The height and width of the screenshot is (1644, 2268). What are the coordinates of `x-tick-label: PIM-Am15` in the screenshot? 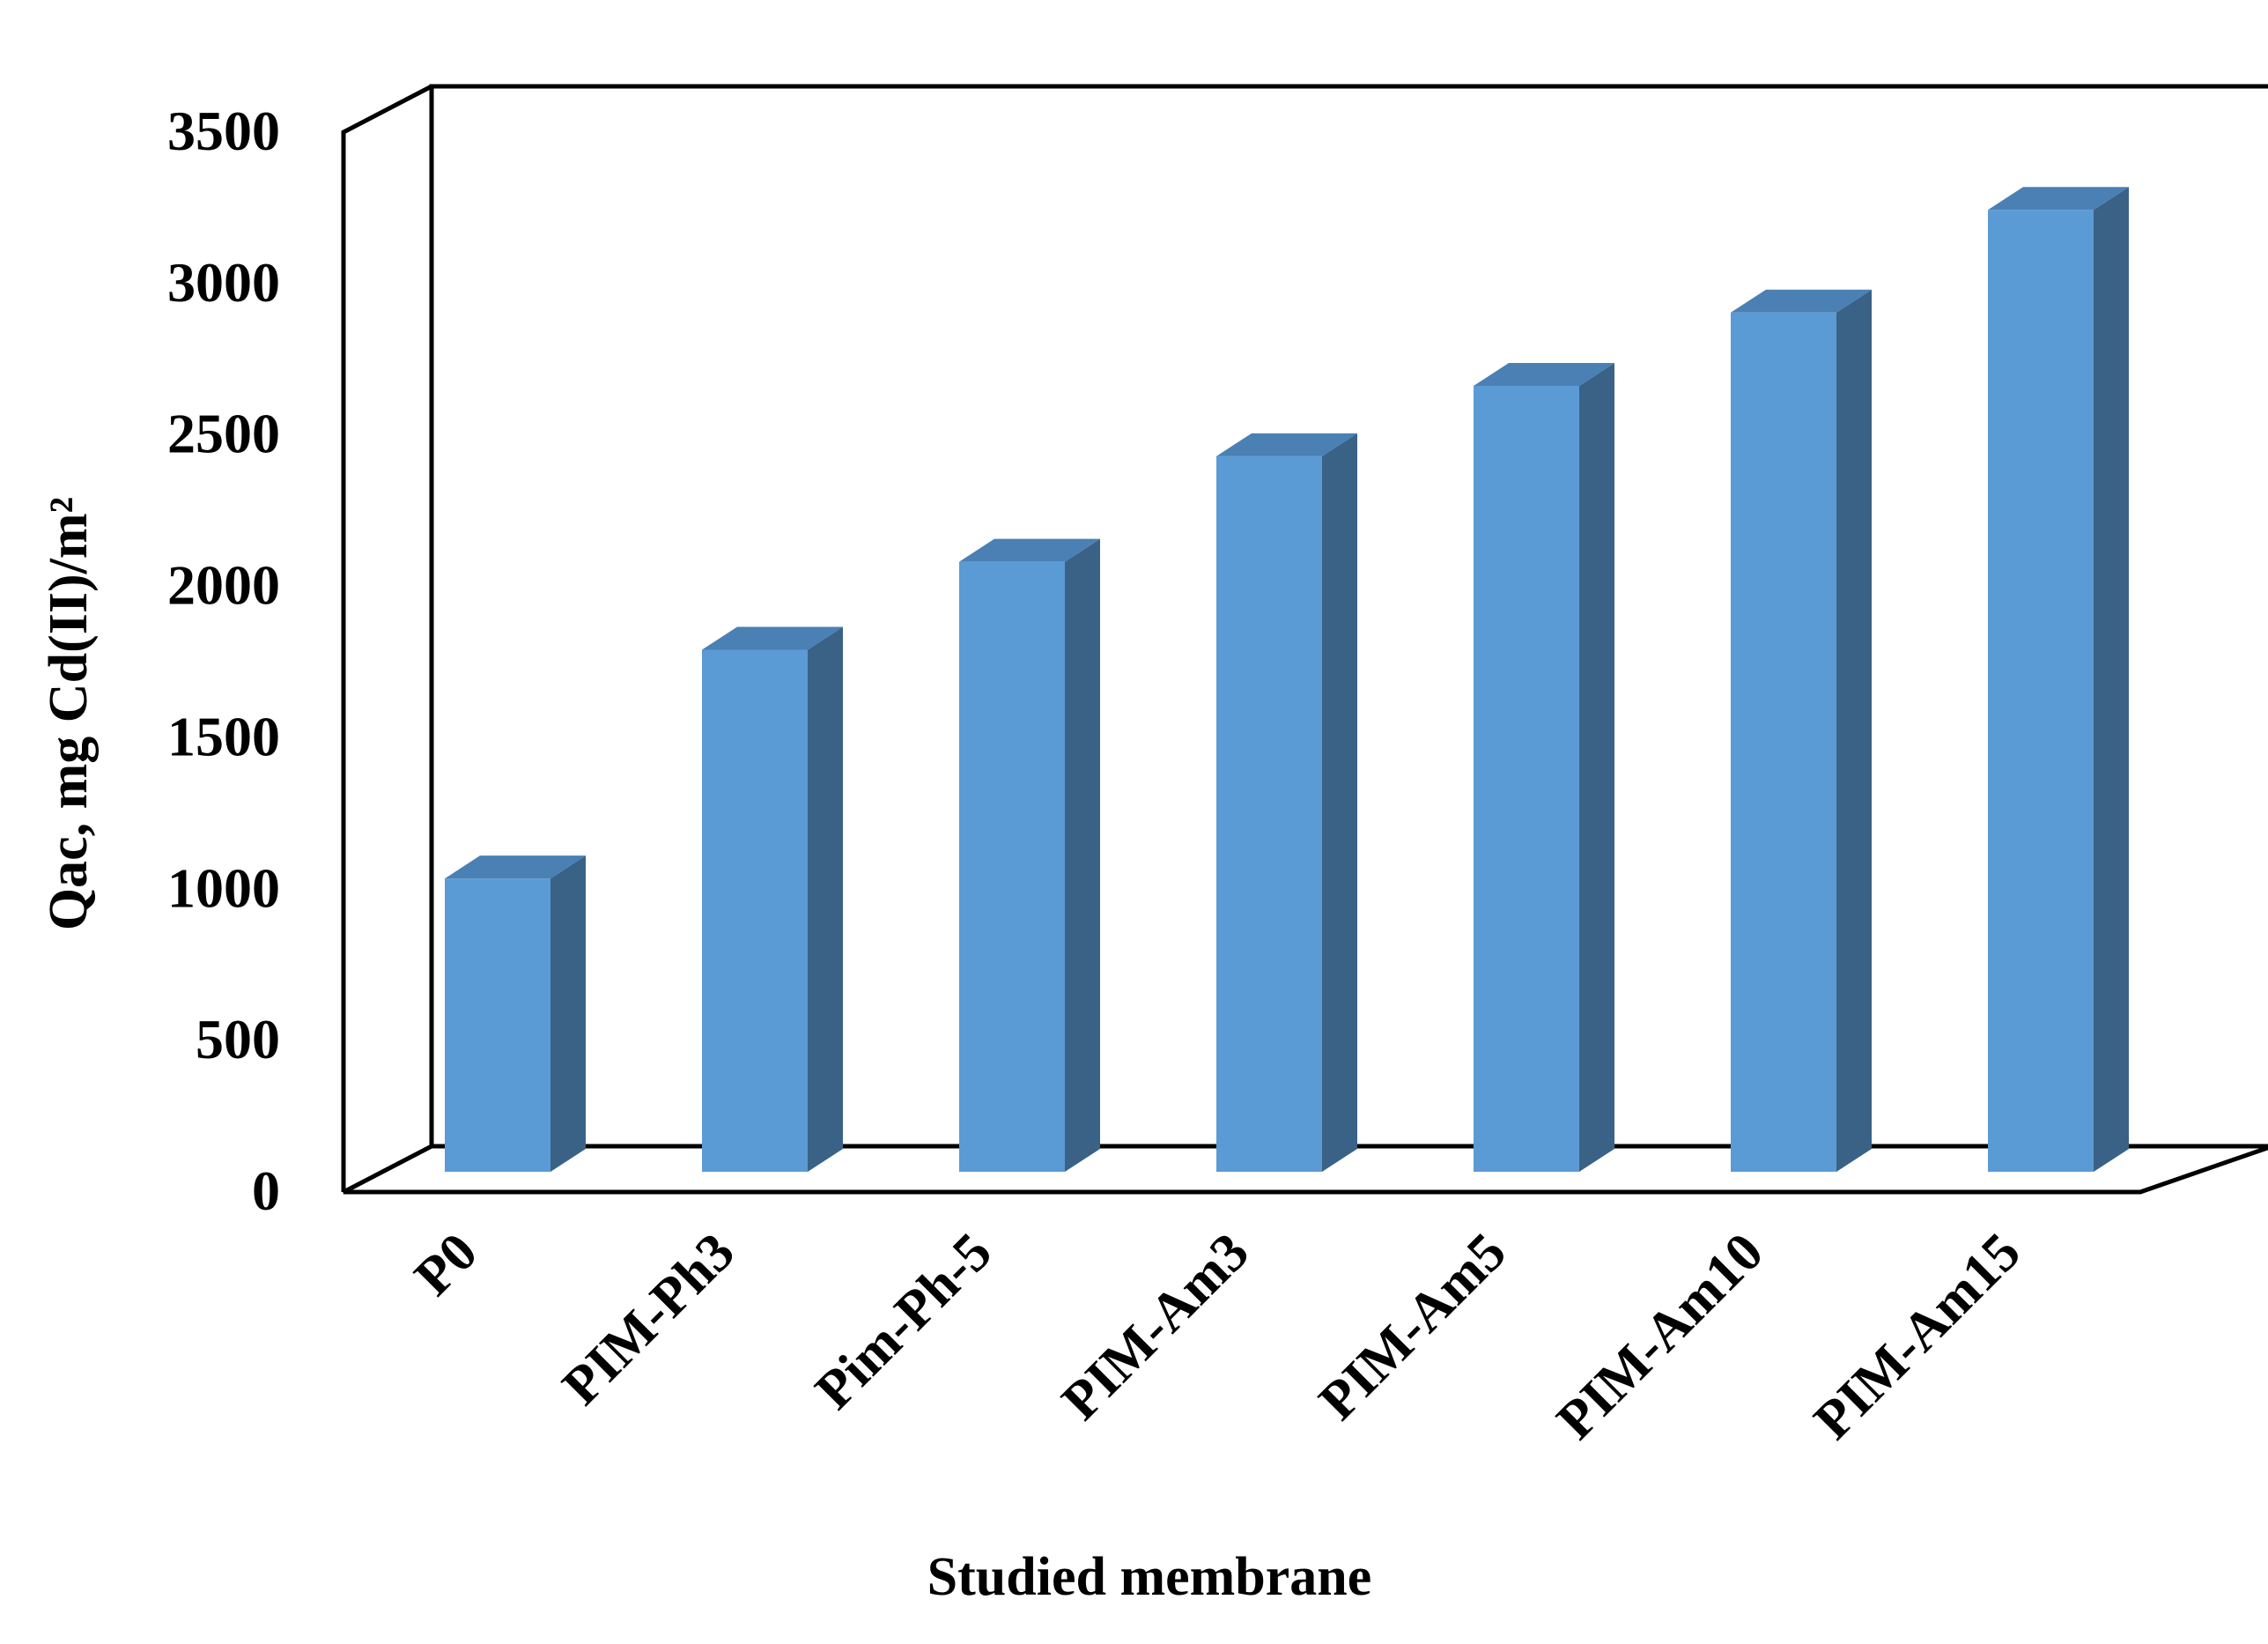 It's located at (1918, 1336).